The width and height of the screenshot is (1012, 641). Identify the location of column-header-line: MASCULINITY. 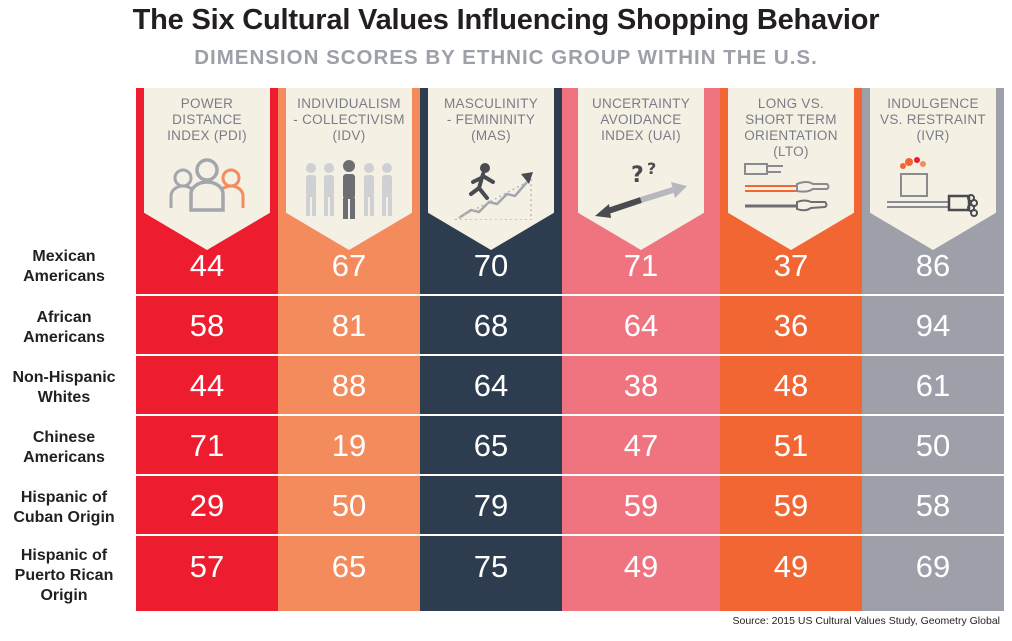
(491, 103).